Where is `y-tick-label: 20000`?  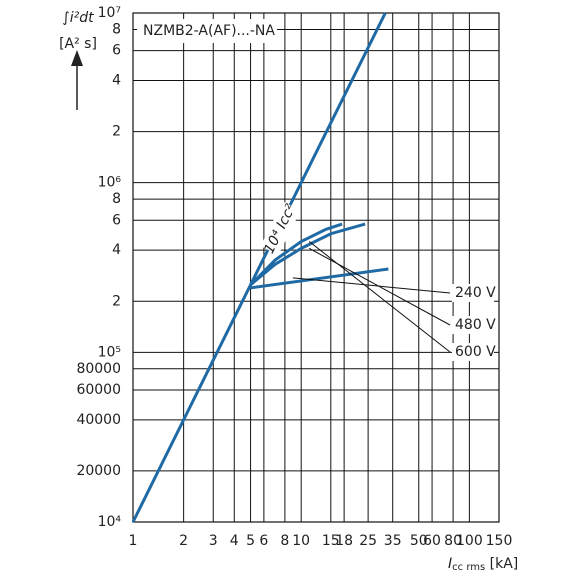 y-tick-label: 20000 is located at coordinates (98, 471).